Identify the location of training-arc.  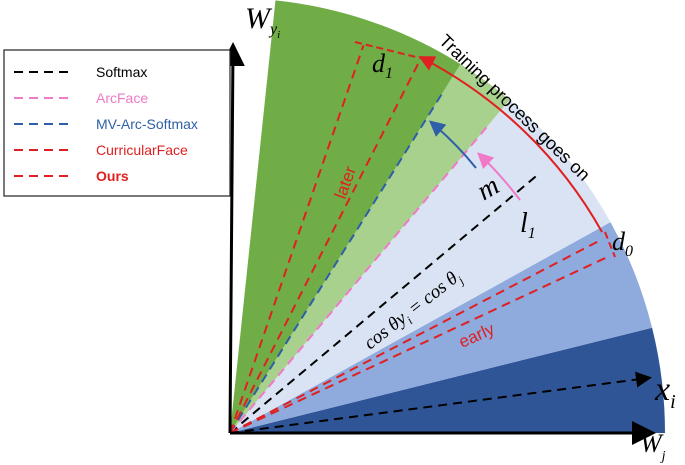
(510, 144).